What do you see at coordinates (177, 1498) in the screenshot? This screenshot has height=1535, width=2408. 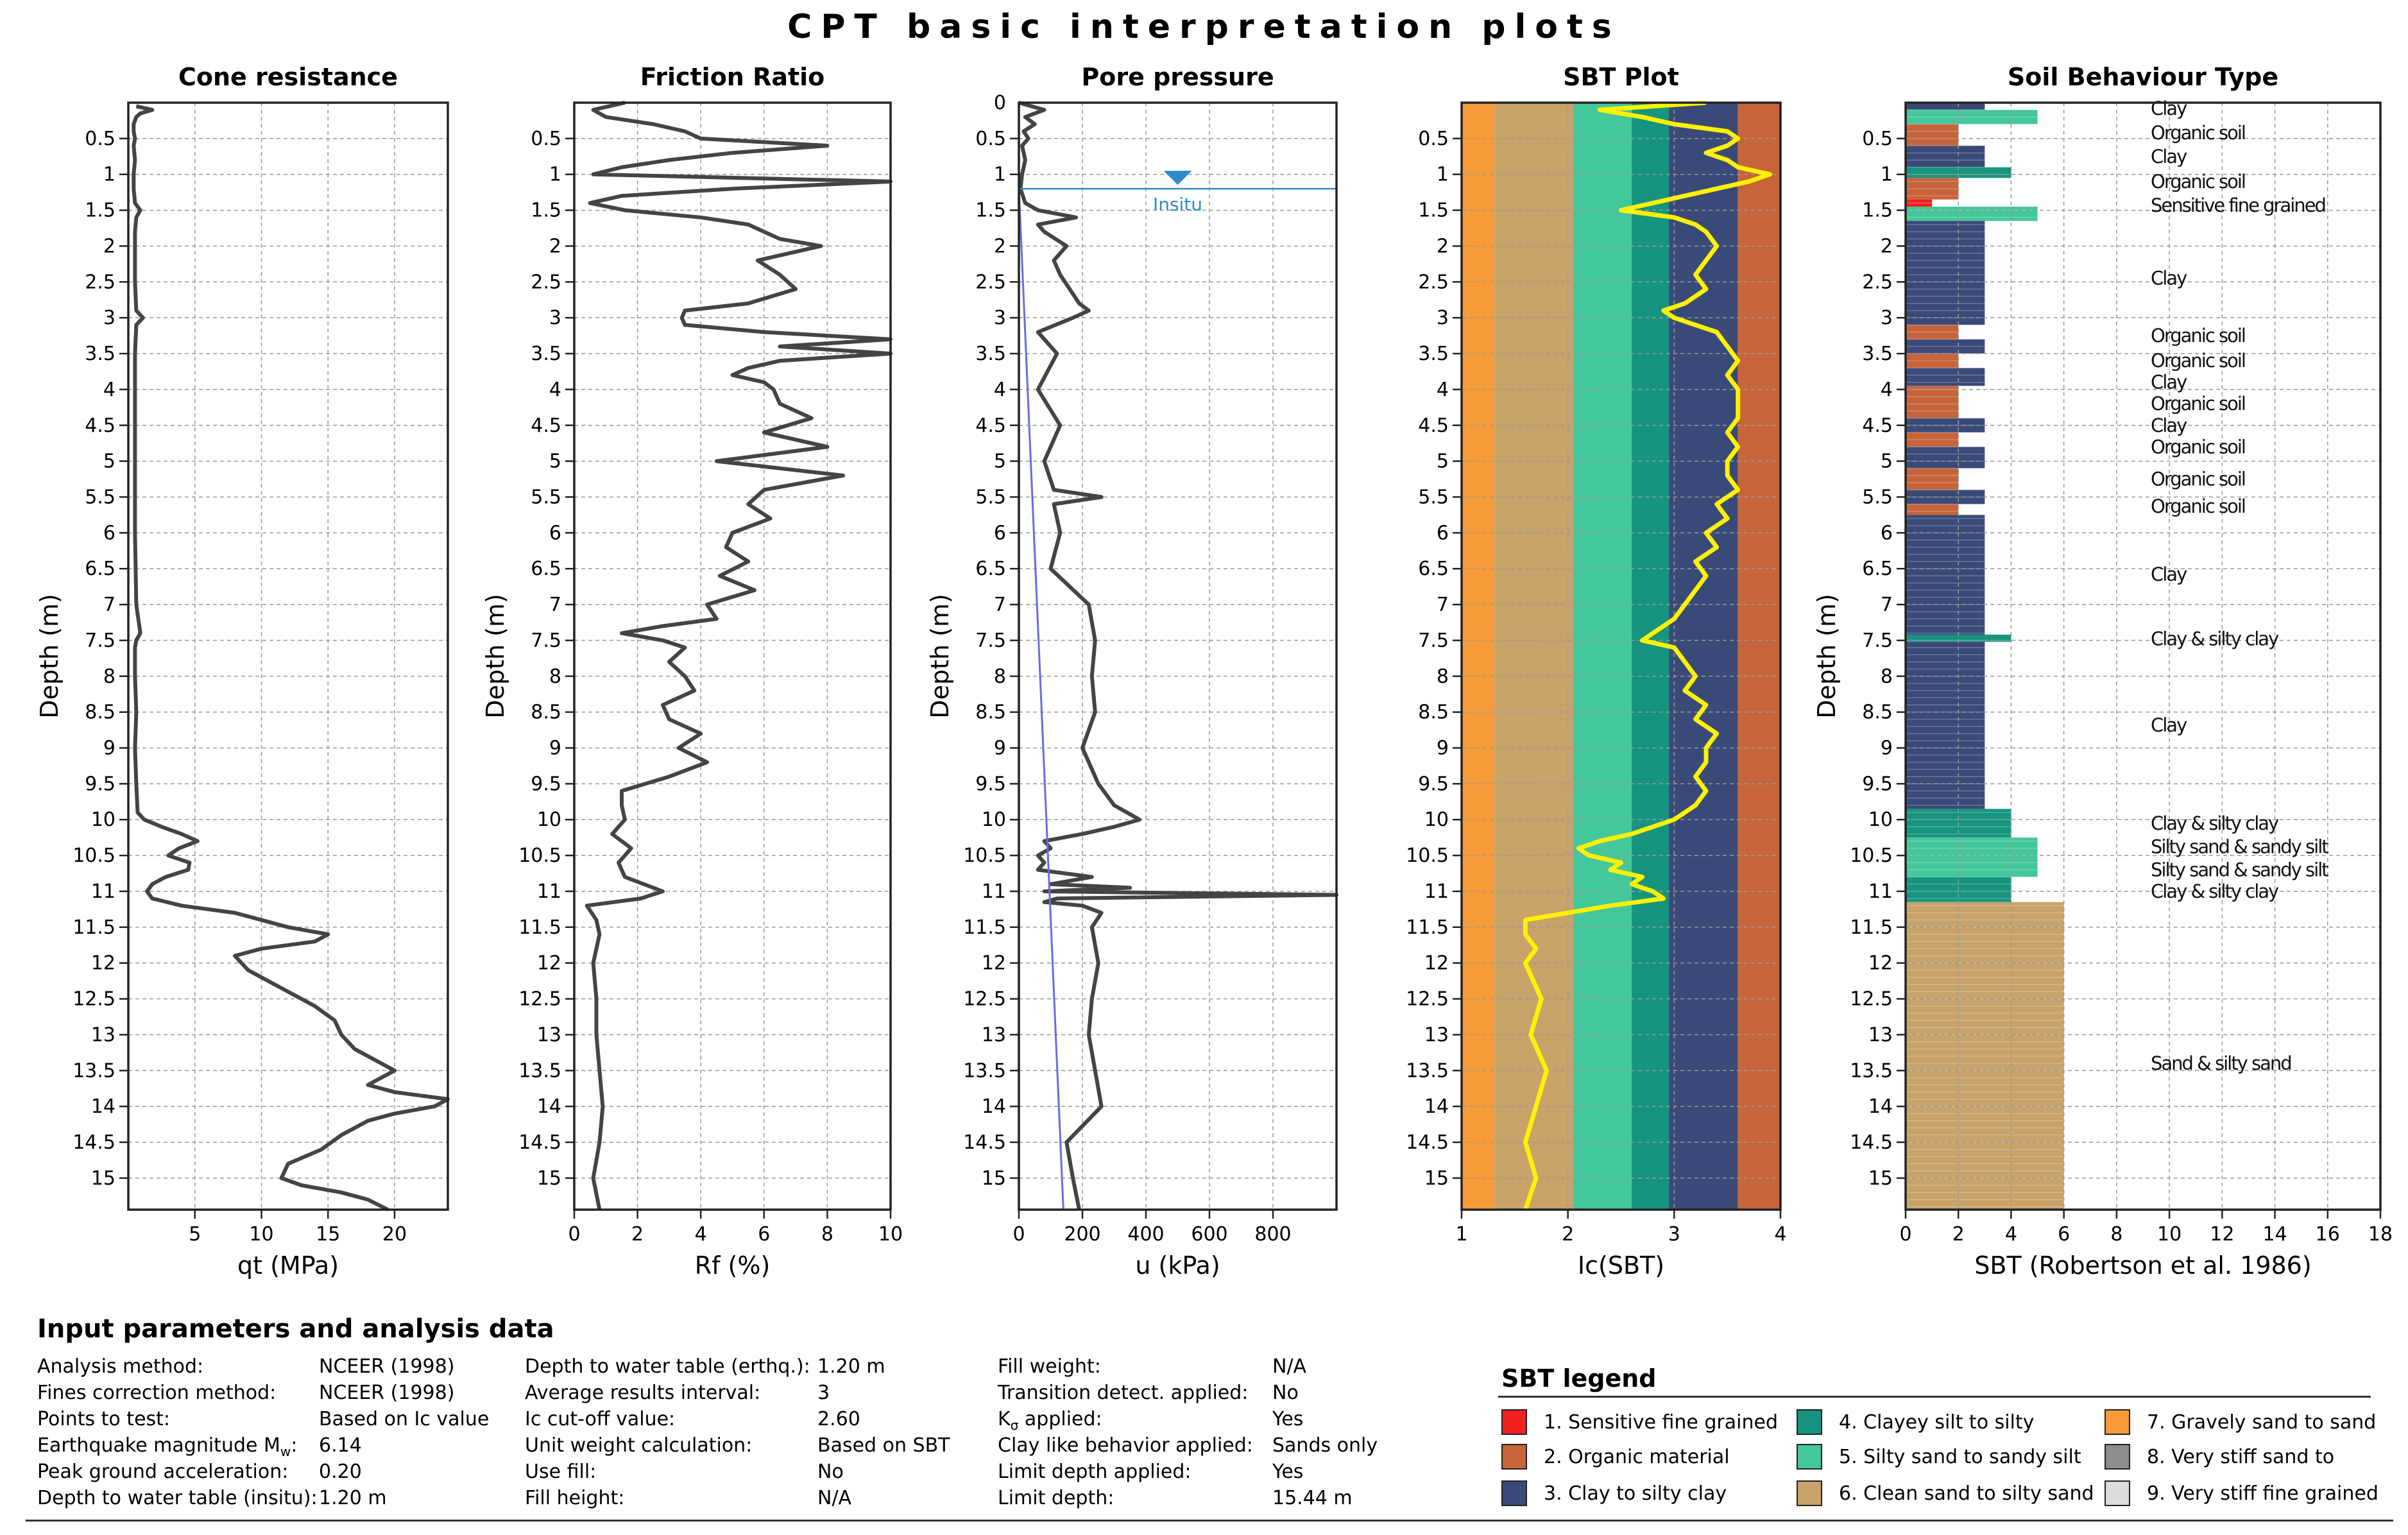 I see `param-label-text: Depth to water table (insitu):` at bounding box center [177, 1498].